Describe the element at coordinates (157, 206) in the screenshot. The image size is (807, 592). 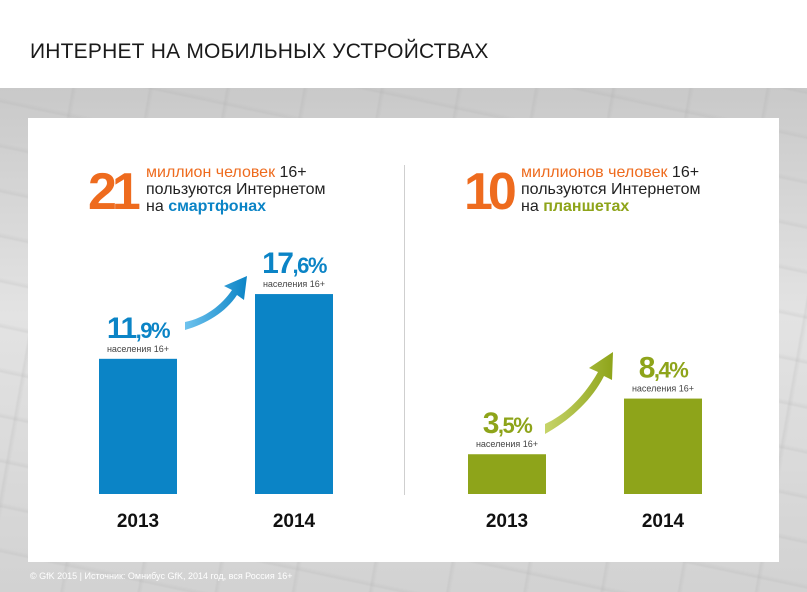
I see `smartphones-line3-prefix: на` at that location.